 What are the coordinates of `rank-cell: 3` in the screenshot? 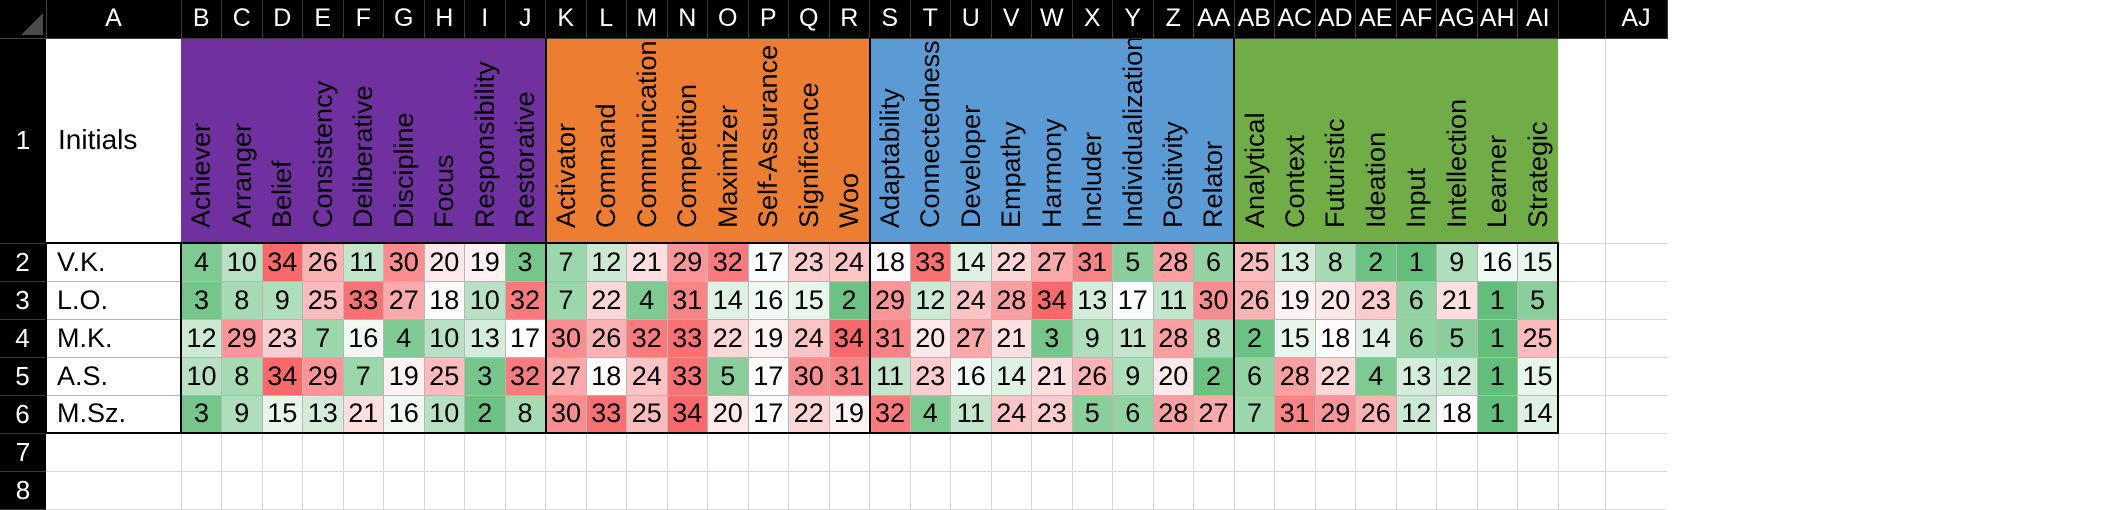 It's located at (201, 414).